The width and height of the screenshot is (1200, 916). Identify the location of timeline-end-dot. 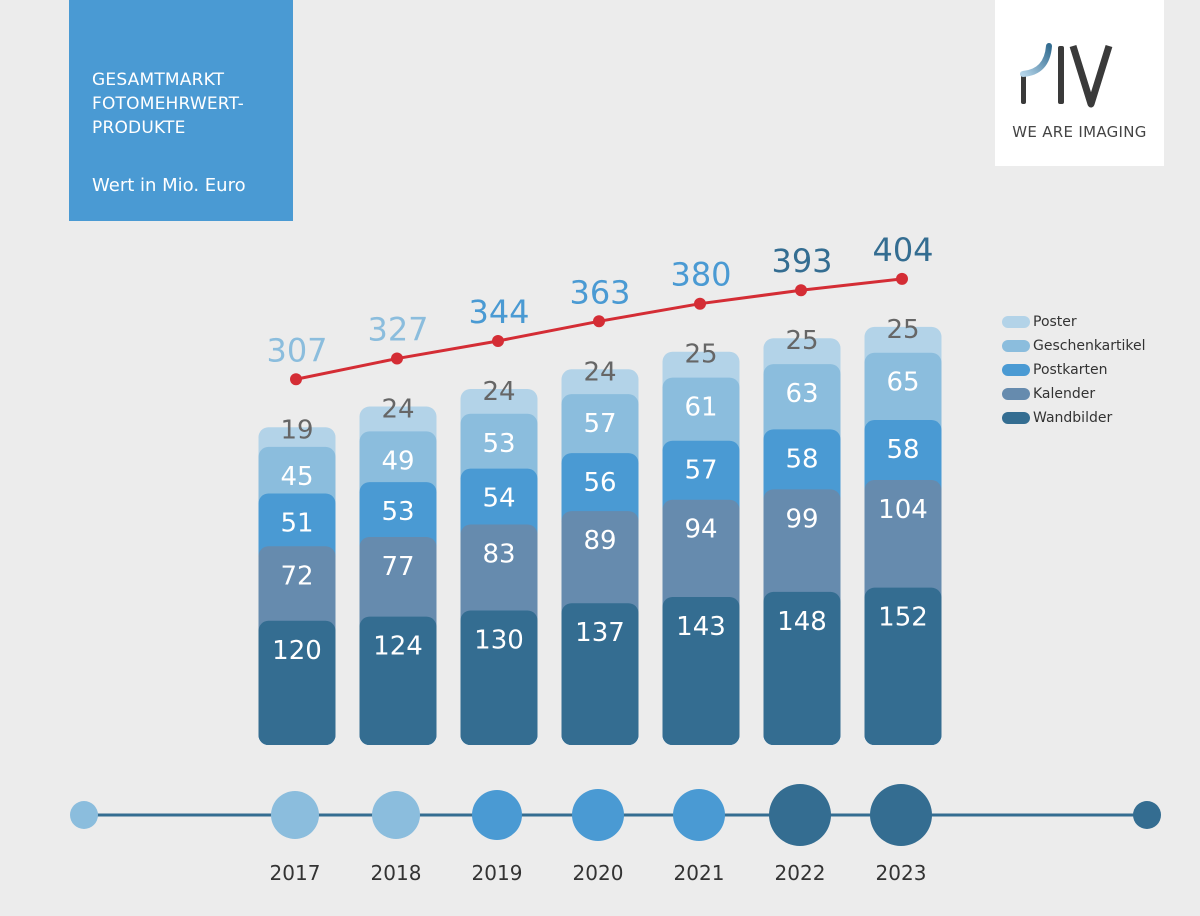
(1147, 815).